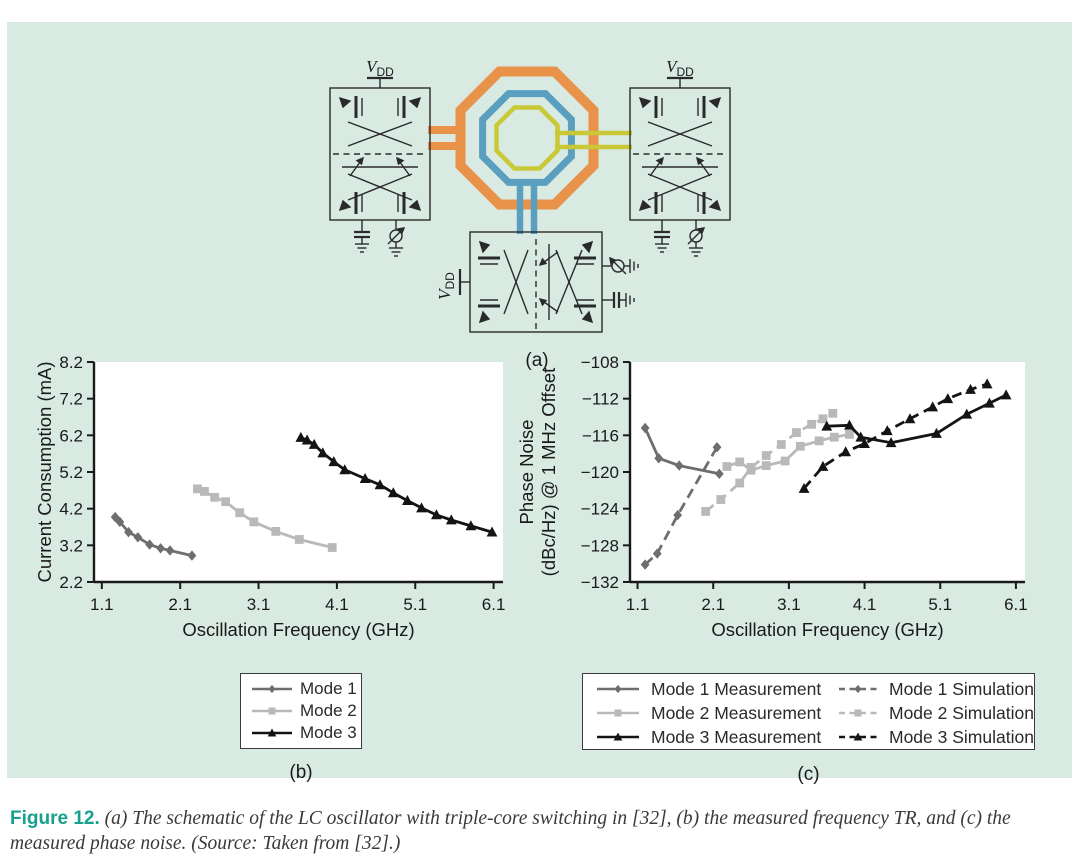 The image size is (1079, 857). Describe the element at coordinates (769, 462) in the screenshot. I see `series-mode-2-simulation` at that location.